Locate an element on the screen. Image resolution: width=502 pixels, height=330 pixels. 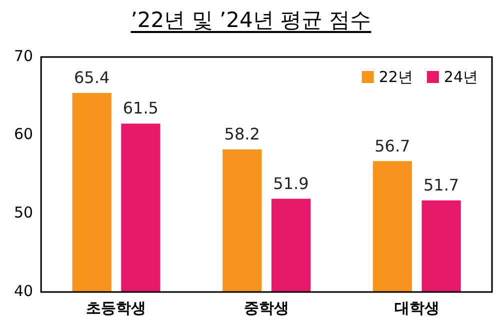
data-label: 56.7 is located at coordinates (392, 146).